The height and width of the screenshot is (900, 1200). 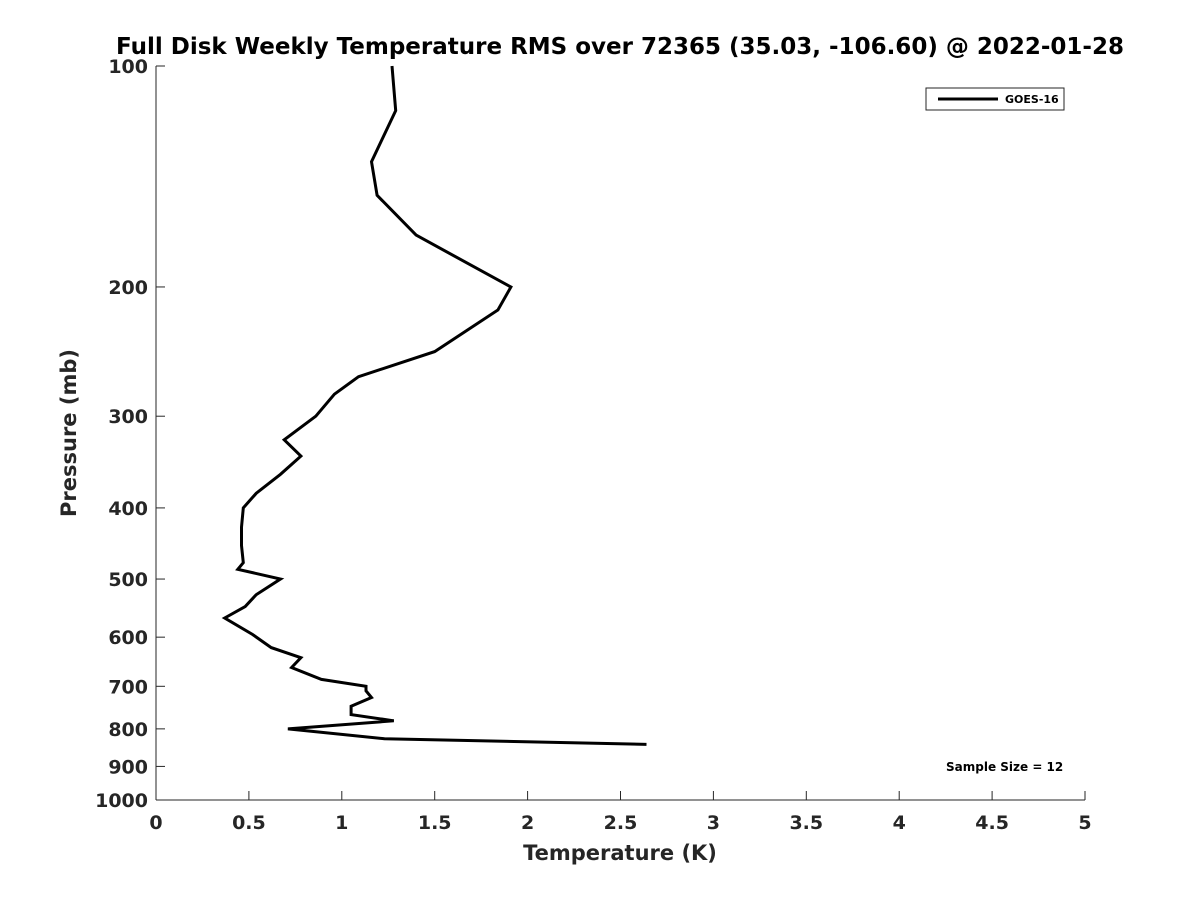 What do you see at coordinates (995, 99) in the screenshot?
I see `legend: GOES-16` at bounding box center [995, 99].